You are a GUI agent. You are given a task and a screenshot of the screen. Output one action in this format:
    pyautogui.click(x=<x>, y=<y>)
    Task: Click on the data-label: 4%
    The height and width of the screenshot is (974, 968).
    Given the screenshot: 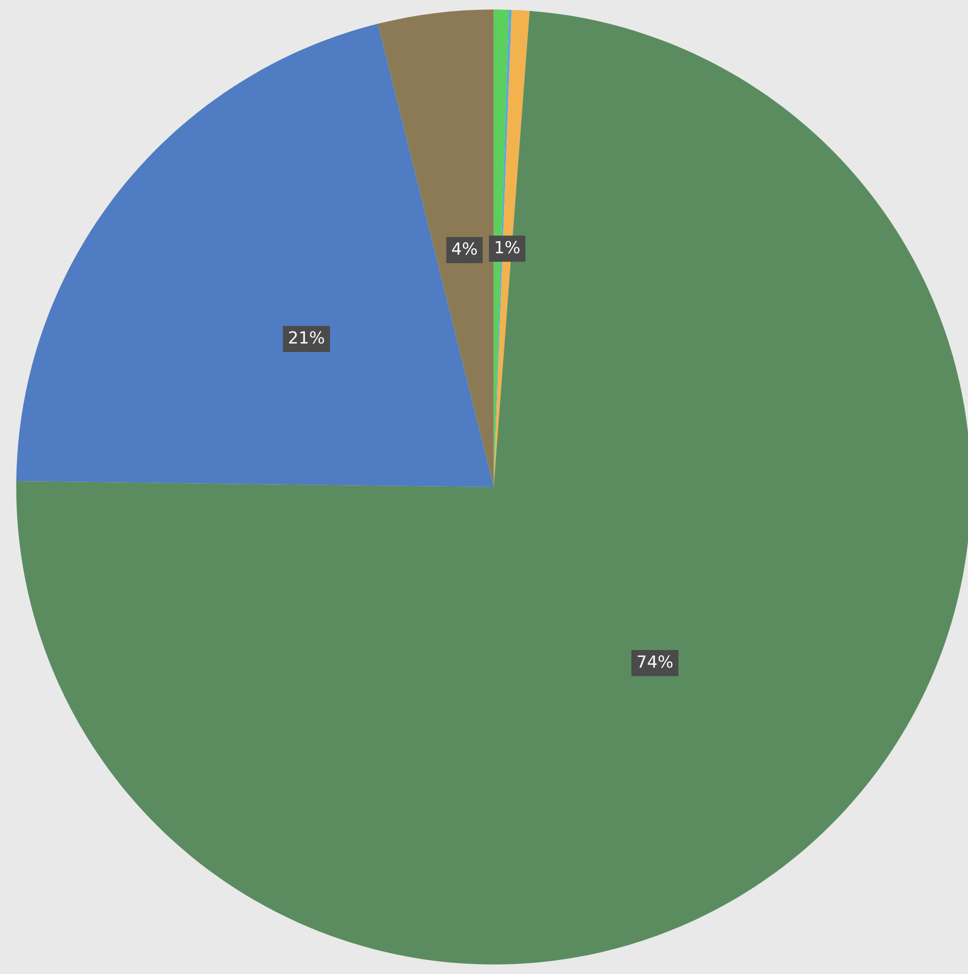 What is the action you would take?
    pyautogui.click(x=464, y=248)
    